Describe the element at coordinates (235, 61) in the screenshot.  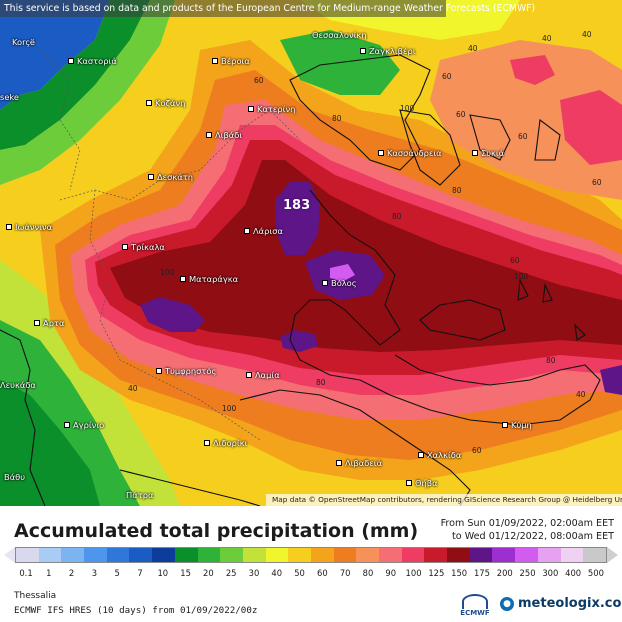
I see `city-label: Βέροια` at that location.